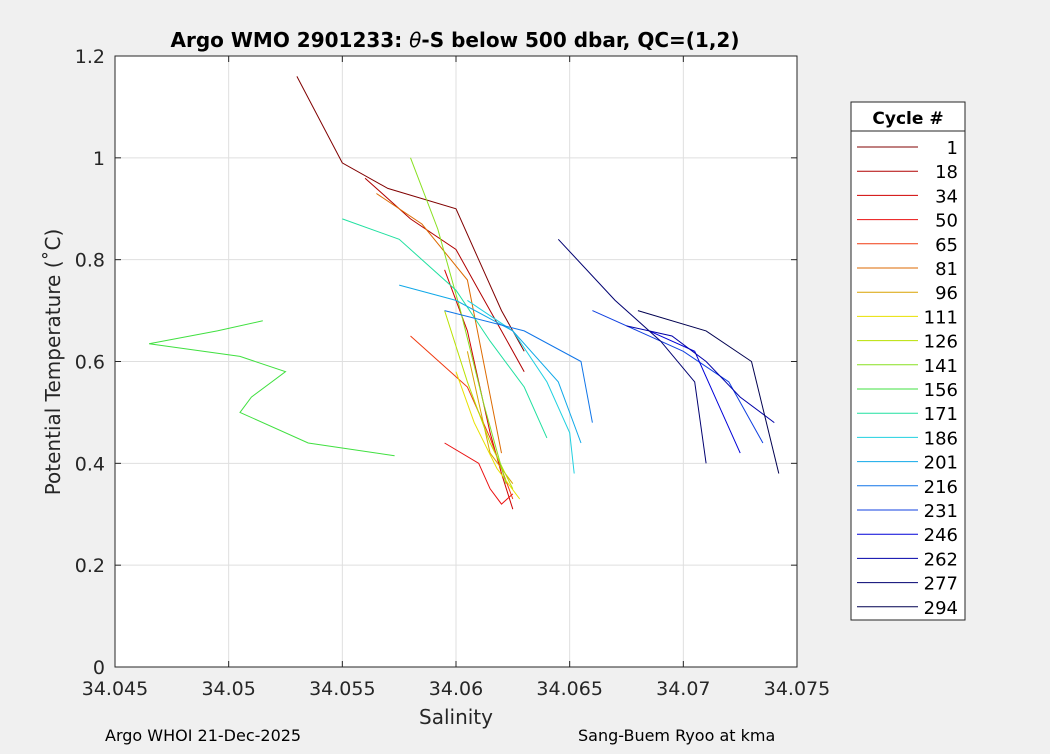 The height and width of the screenshot is (754, 1050). Describe the element at coordinates (941, 584) in the screenshot. I see `legend-label: 277` at that location.